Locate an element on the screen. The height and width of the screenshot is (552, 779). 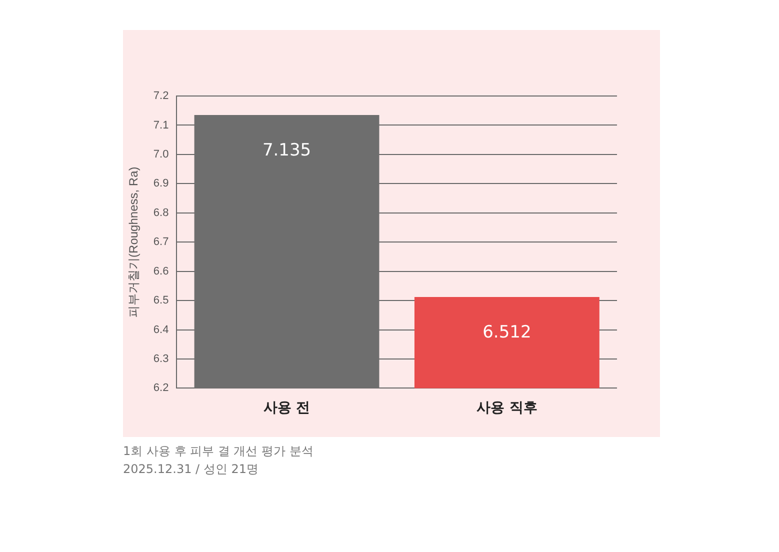
y-tick-label: 6.2 is located at coordinates (161, 388).